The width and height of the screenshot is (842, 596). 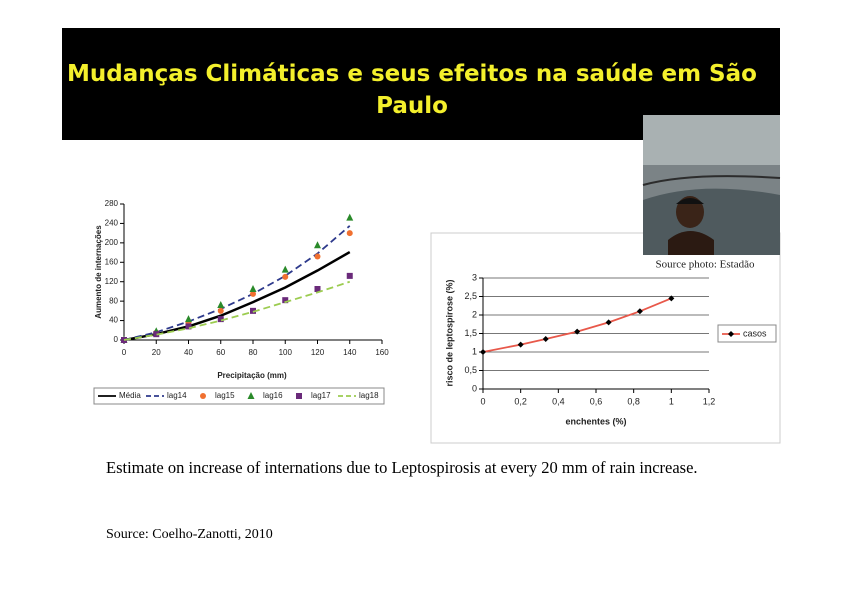 I want to click on legend-label: lag18, so click(x=369, y=395).